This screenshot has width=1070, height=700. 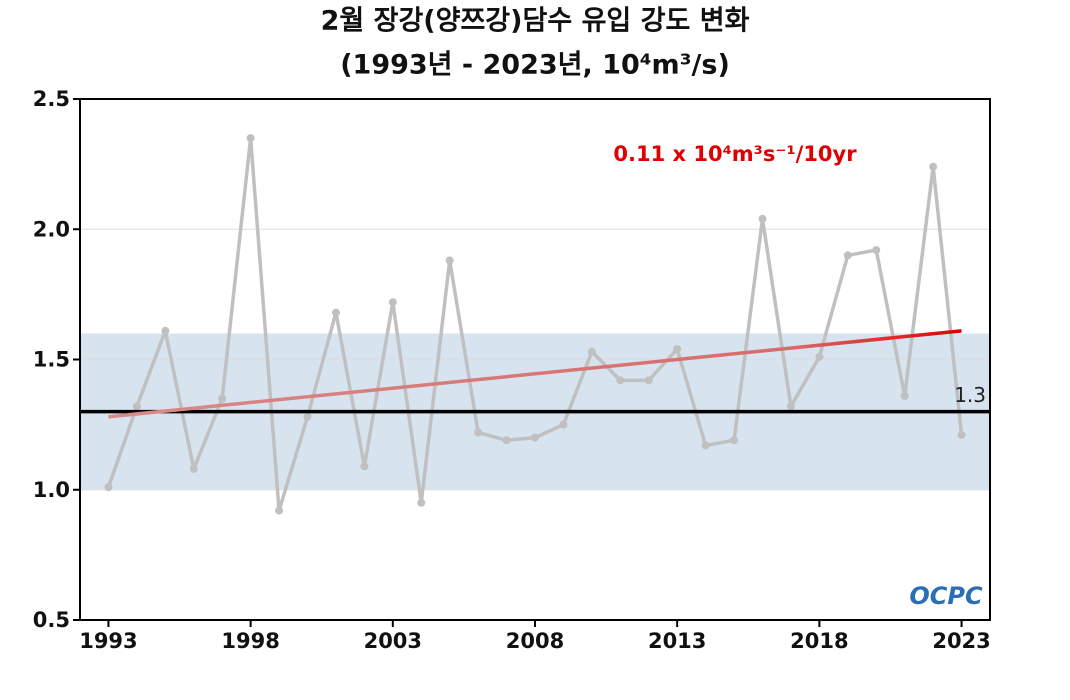 I want to click on y-tick-label: 2.0, so click(x=51, y=229).